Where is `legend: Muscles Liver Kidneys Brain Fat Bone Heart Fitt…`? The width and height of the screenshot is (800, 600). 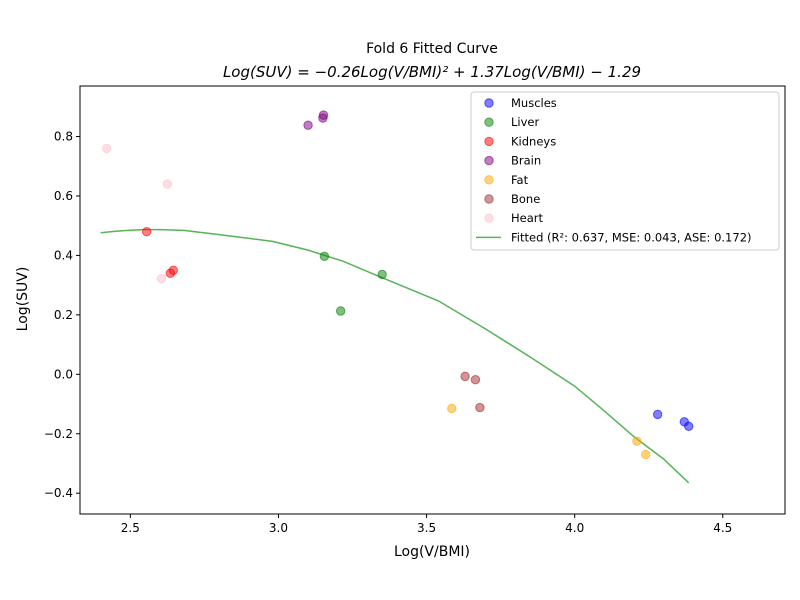 legend: Muscles Liver Kidneys Brain Fat Bone Heart Fitt… is located at coordinates (625, 171).